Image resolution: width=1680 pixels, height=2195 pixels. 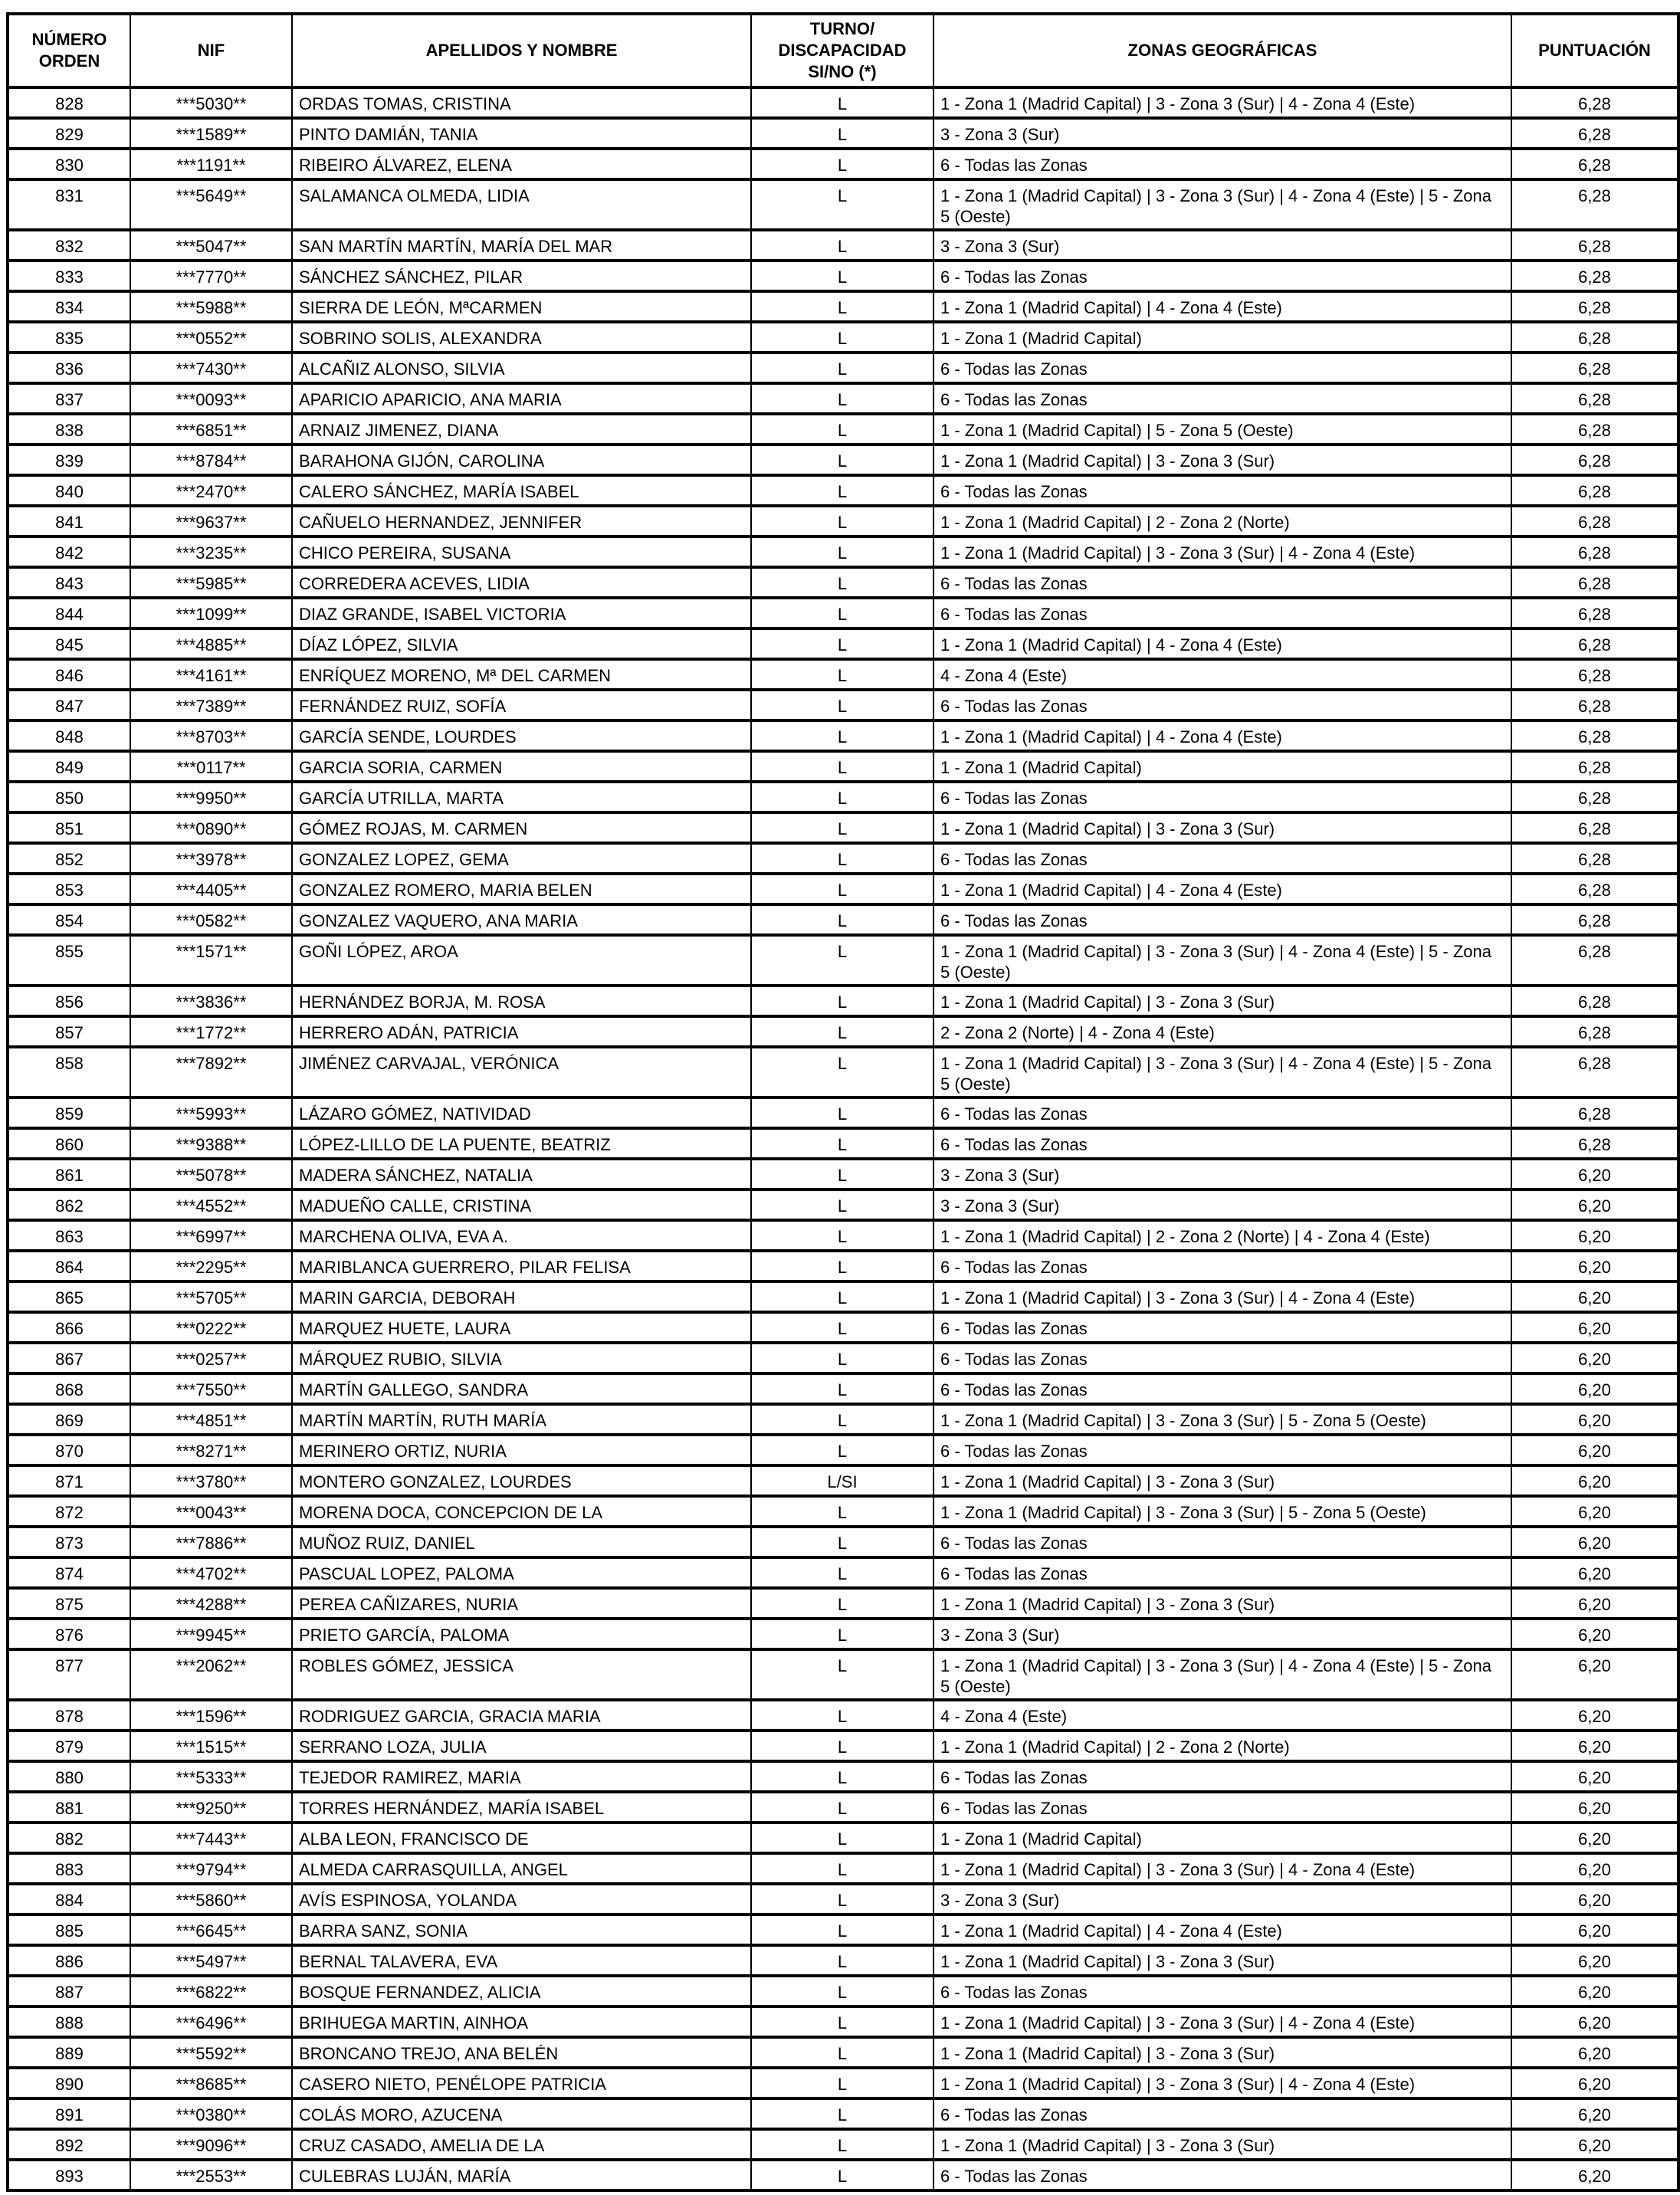 I want to click on cell-apellidos-nombre: BOSQUE FERNANDEZ, ALICIA, so click(x=521, y=1991).